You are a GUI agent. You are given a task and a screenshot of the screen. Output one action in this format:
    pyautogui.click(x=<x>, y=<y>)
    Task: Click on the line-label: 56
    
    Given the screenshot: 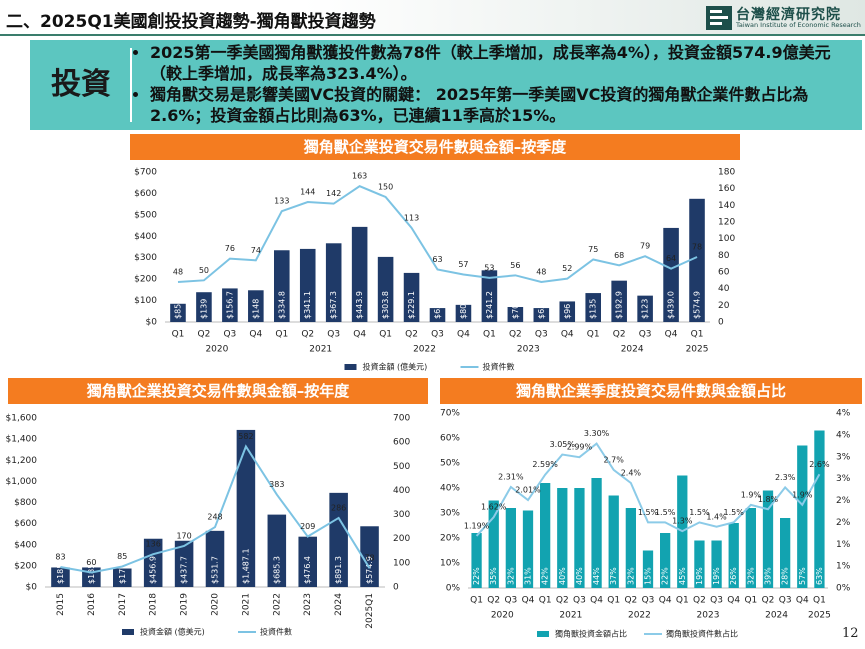 What is the action you would take?
    pyautogui.click(x=515, y=265)
    